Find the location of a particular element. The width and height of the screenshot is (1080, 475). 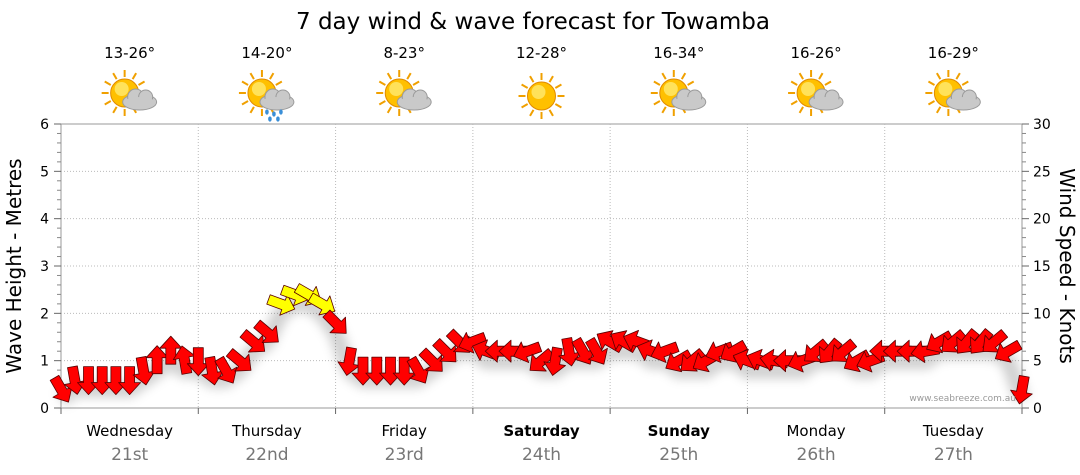

temperature-label: 13-26° is located at coordinates (129, 53).